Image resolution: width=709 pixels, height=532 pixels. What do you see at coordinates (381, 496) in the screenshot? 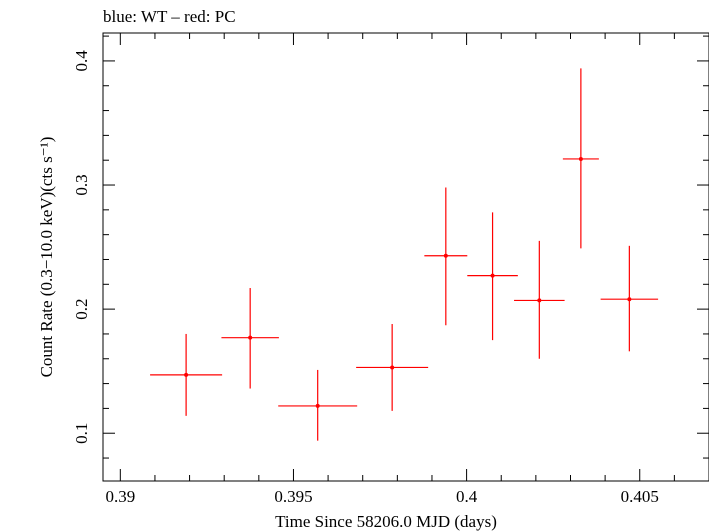
I see `x-tick-labels: 0.39 0.395 0.4 0.405` at bounding box center [381, 496].